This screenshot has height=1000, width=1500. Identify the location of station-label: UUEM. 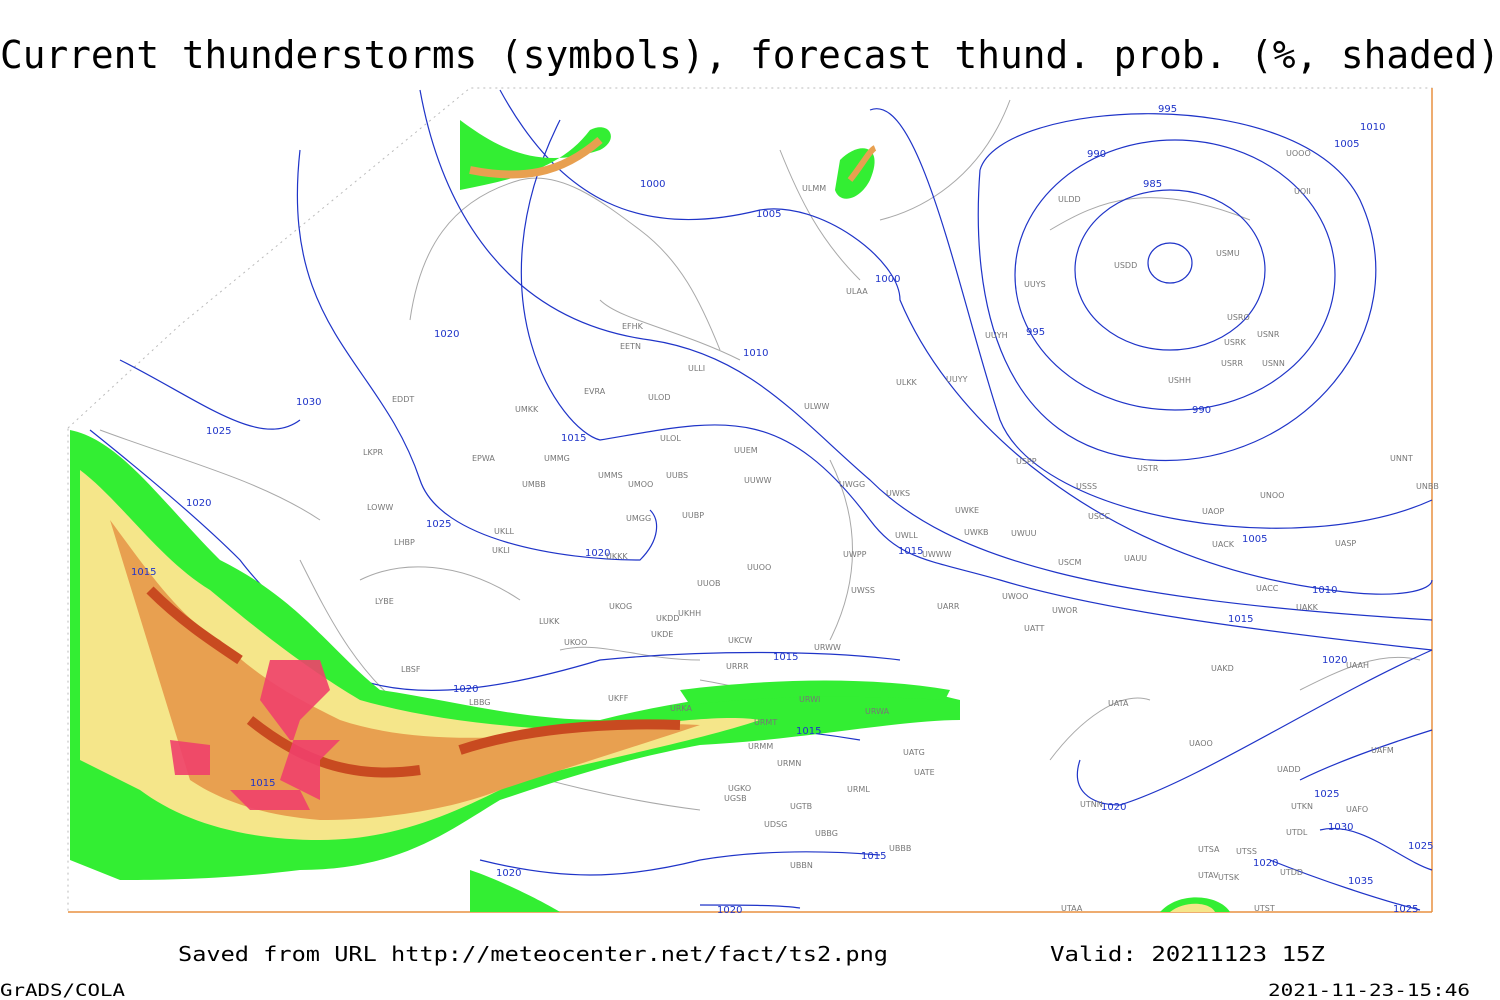
(746, 450).